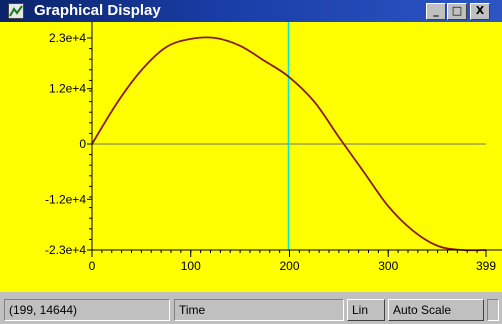  What do you see at coordinates (191, 266) in the screenshot?
I see `x-tick-label: 100` at bounding box center [191, 266].